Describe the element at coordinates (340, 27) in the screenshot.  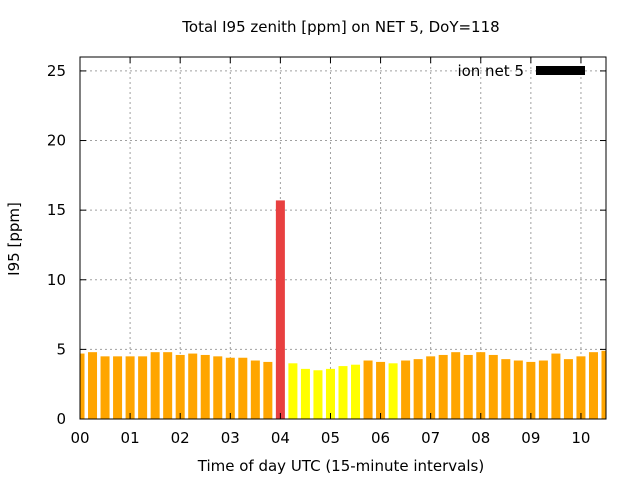
I see `chart-title: Total I95 zenith [ppm] on NET 5, DoY=118` at that location.